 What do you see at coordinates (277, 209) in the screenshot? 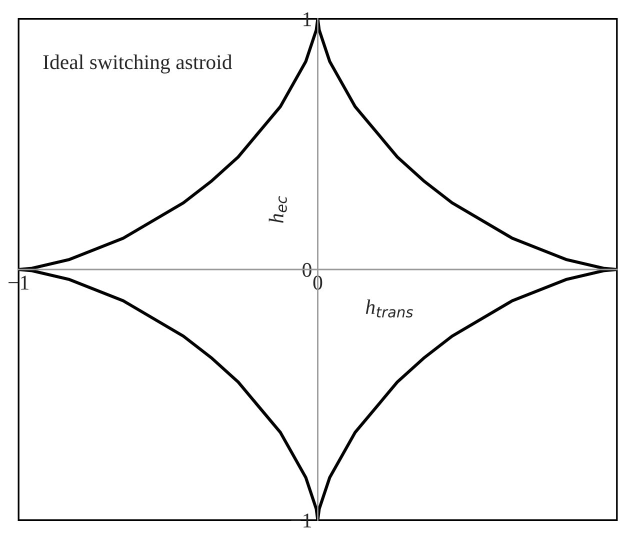
I see `y-axis-title: h$_{ec}$` at bounding box center [277, 209].